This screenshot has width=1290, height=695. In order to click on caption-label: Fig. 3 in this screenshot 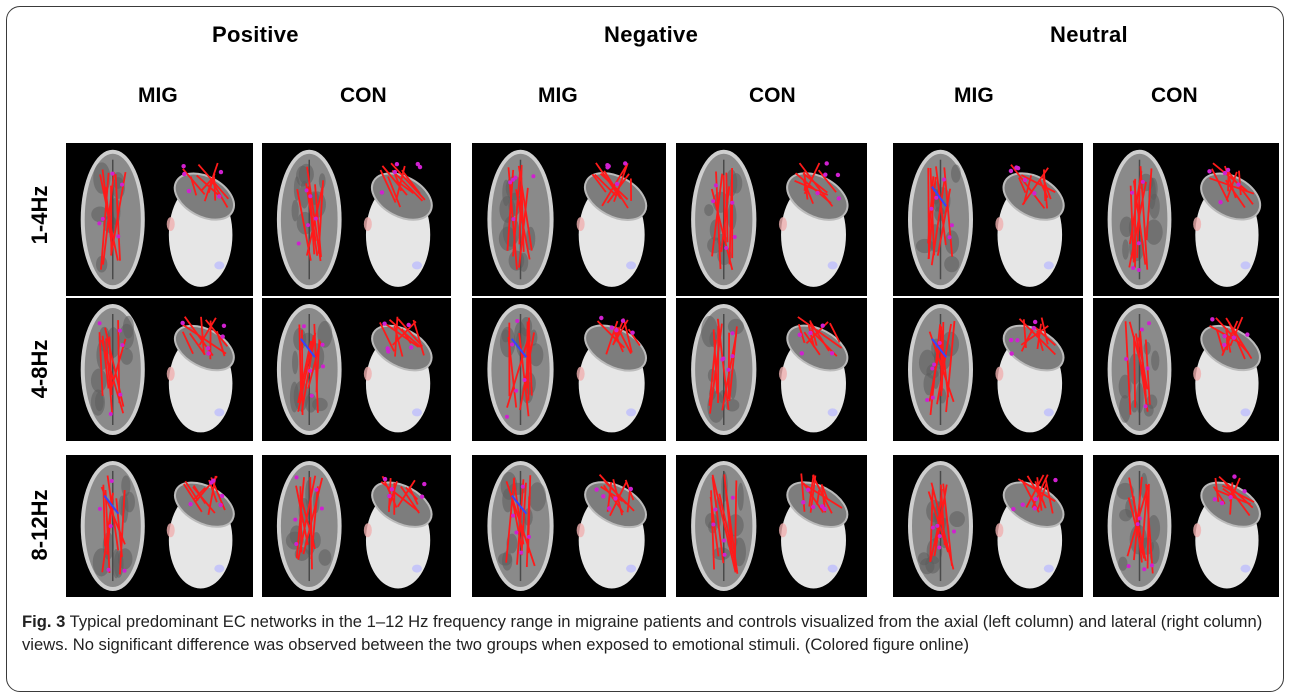, I will do `click(44, 621)`.